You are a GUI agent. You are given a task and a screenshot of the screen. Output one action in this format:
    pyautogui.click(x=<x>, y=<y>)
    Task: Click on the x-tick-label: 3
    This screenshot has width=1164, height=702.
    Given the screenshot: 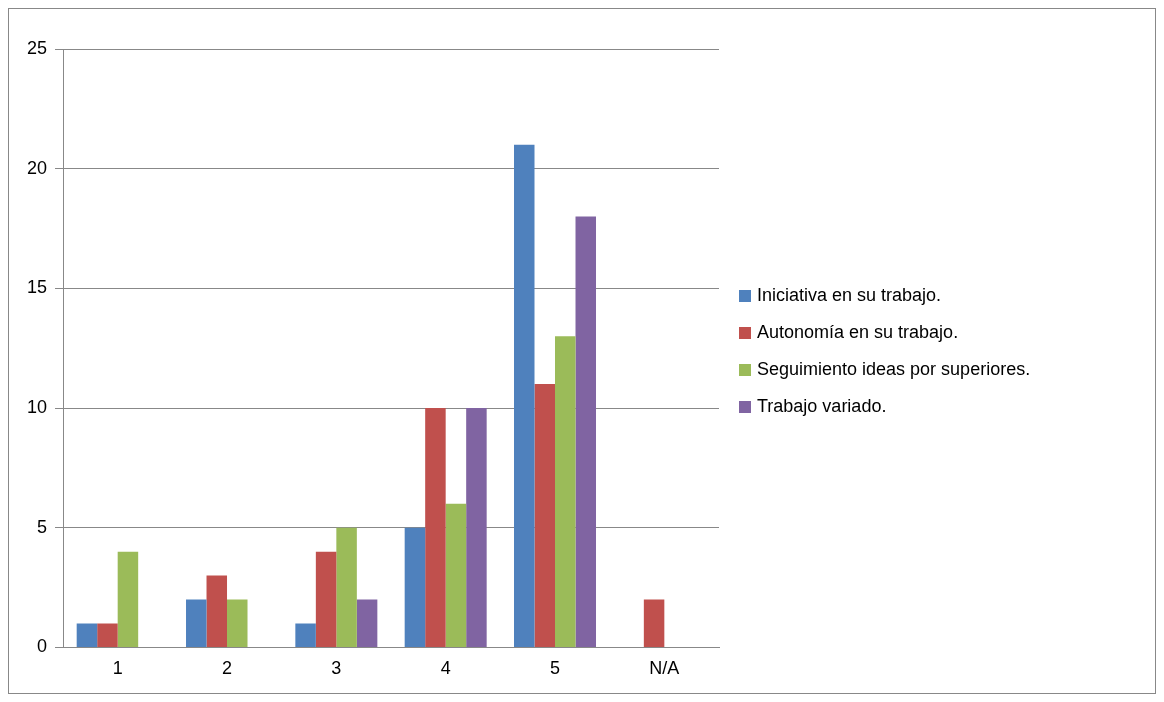 What is the action you would take?
    pyautogui.click(x=336, y=668)
    